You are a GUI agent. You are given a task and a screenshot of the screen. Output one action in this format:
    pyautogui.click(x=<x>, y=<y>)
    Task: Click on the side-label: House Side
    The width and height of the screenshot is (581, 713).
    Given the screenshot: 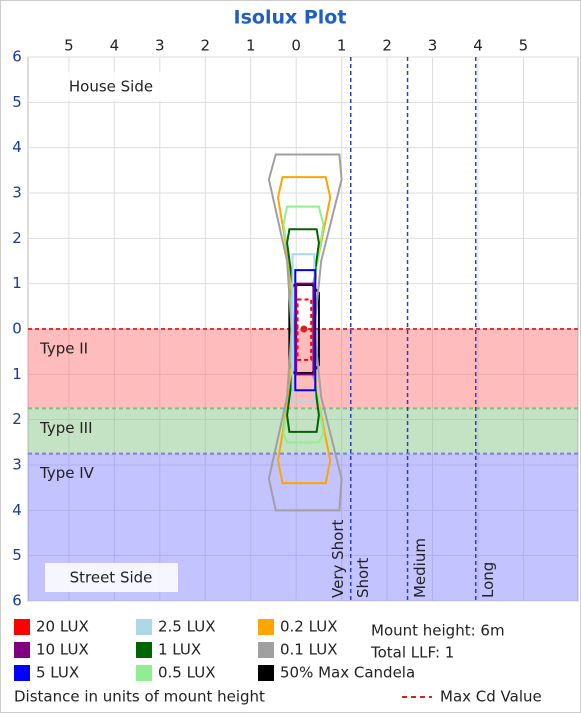 What is the action you would take?
    pyautogui.click(x=111, y=87)
    